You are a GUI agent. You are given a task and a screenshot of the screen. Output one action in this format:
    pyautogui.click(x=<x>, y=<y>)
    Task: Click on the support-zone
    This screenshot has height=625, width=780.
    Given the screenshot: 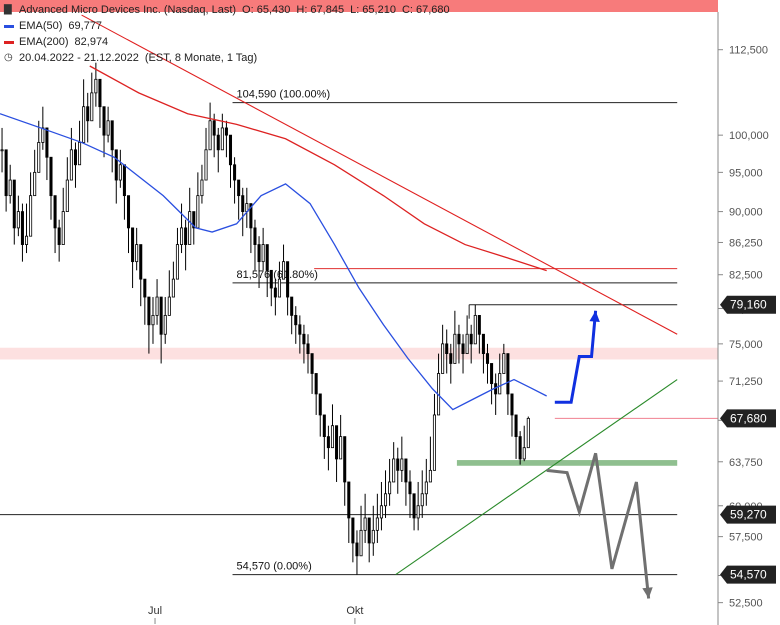 What is the action you would take?
    pyautogui.click(x=567, y=463)
    